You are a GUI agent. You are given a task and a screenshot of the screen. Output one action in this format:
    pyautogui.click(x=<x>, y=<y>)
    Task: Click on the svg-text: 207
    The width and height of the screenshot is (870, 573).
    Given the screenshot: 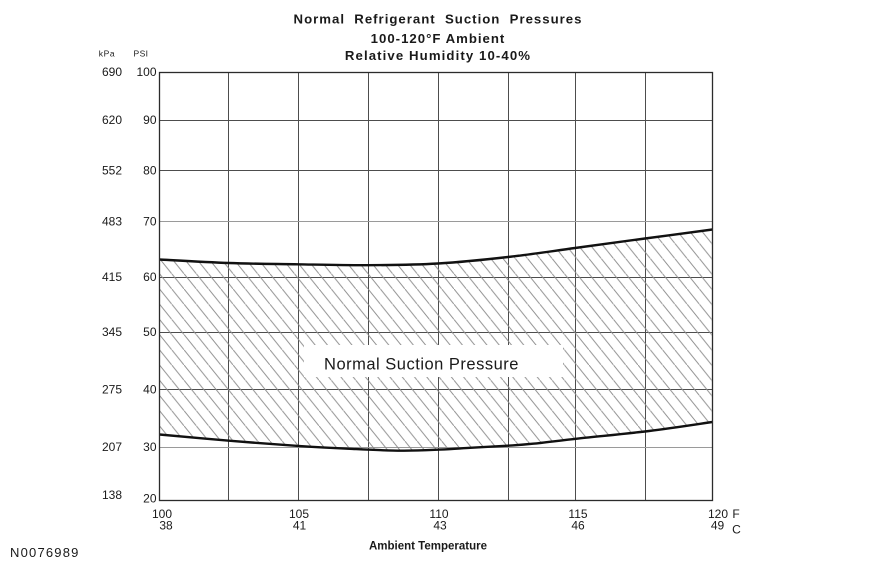 What is the action you would take?
    pyautogui.click(x=112, y=447)
    